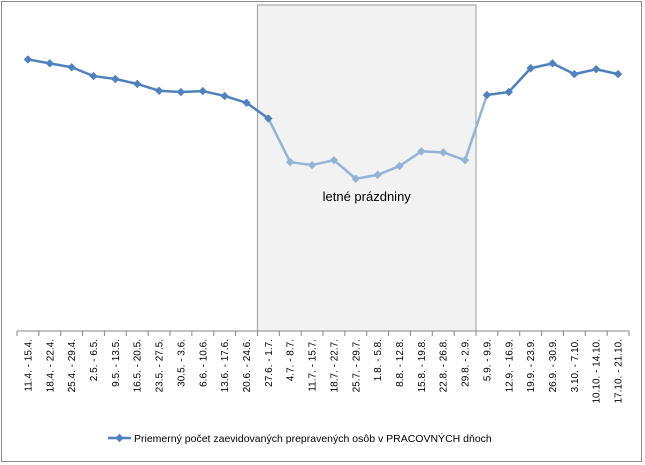  Describe the element at coordinates (116, 363) in the screenshot. I see `x-tick-label: 9.5. - 13.5.` at that location.